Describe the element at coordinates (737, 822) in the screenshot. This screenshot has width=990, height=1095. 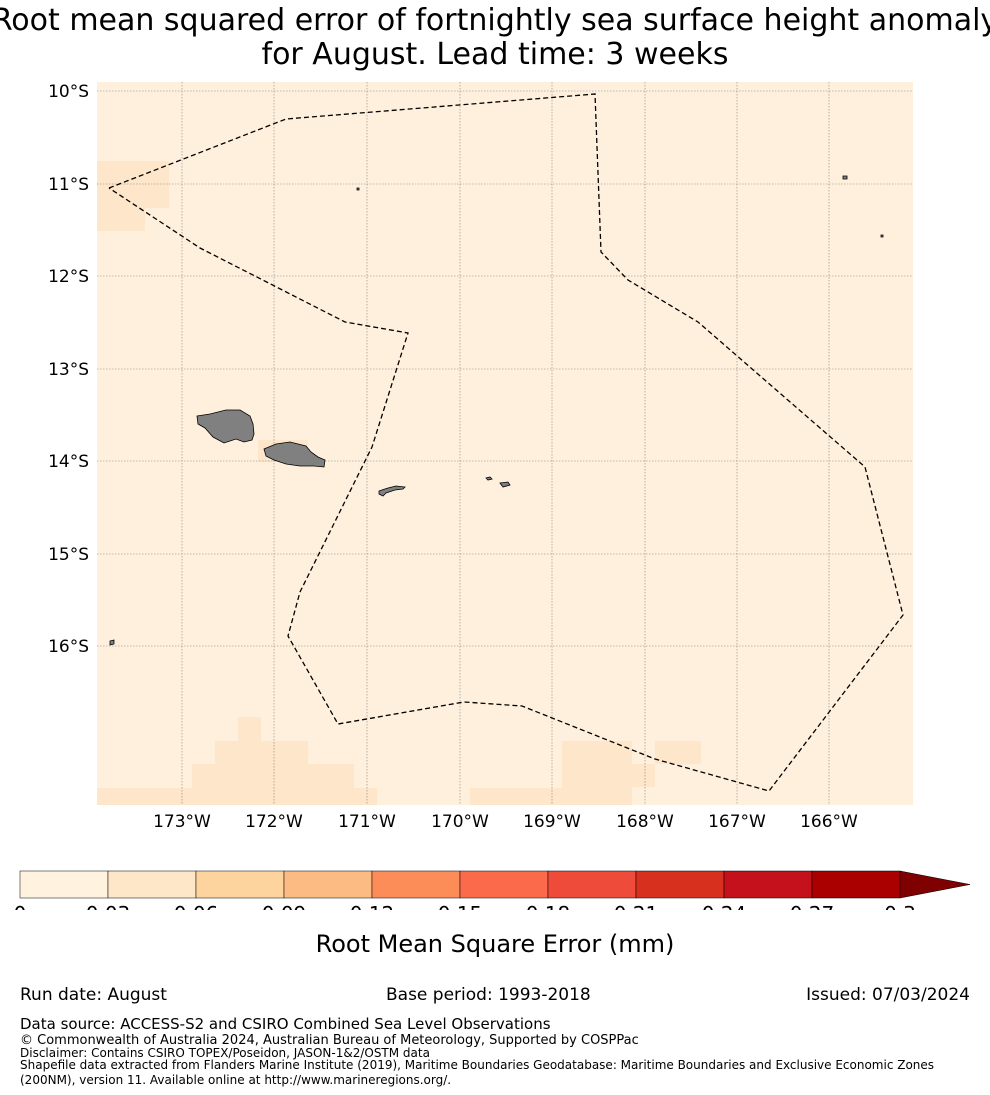
I see `lon-label: 167°W` at that location.